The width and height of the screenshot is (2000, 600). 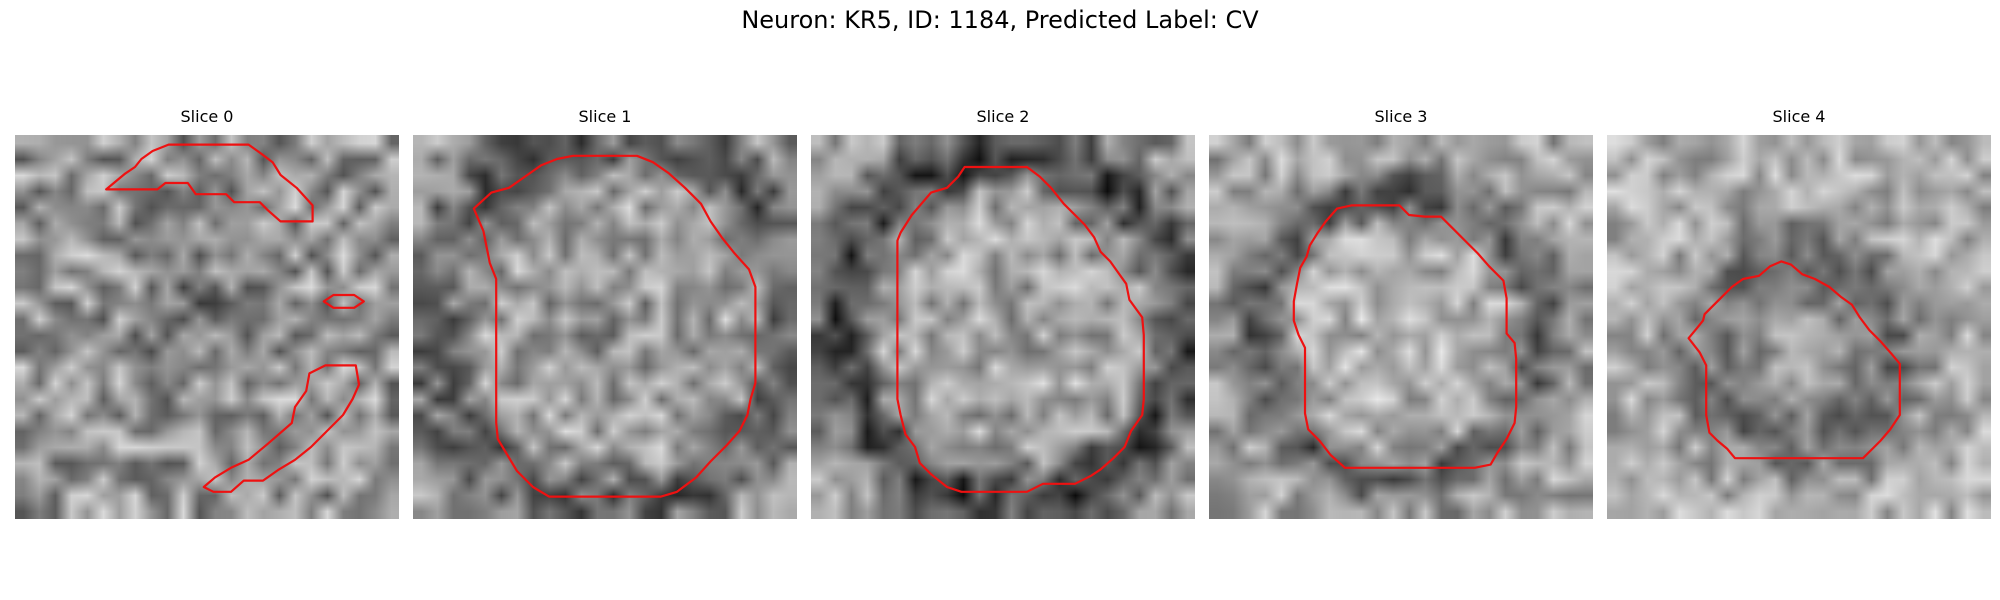 What do you see at coordinates (1003, 116) in the screenshot?
I see `slice-title-2: Slice 2` at bounding box center [1003, 116].